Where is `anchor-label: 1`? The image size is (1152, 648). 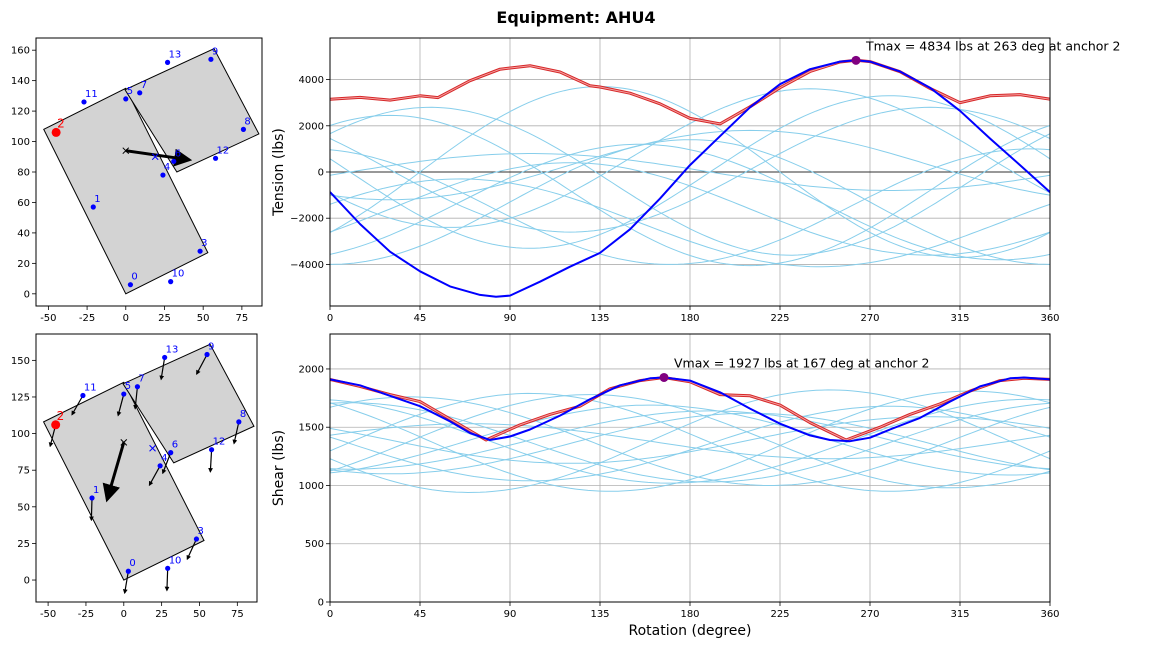 anchor-label: 1 is located at coordinates (97, 199).